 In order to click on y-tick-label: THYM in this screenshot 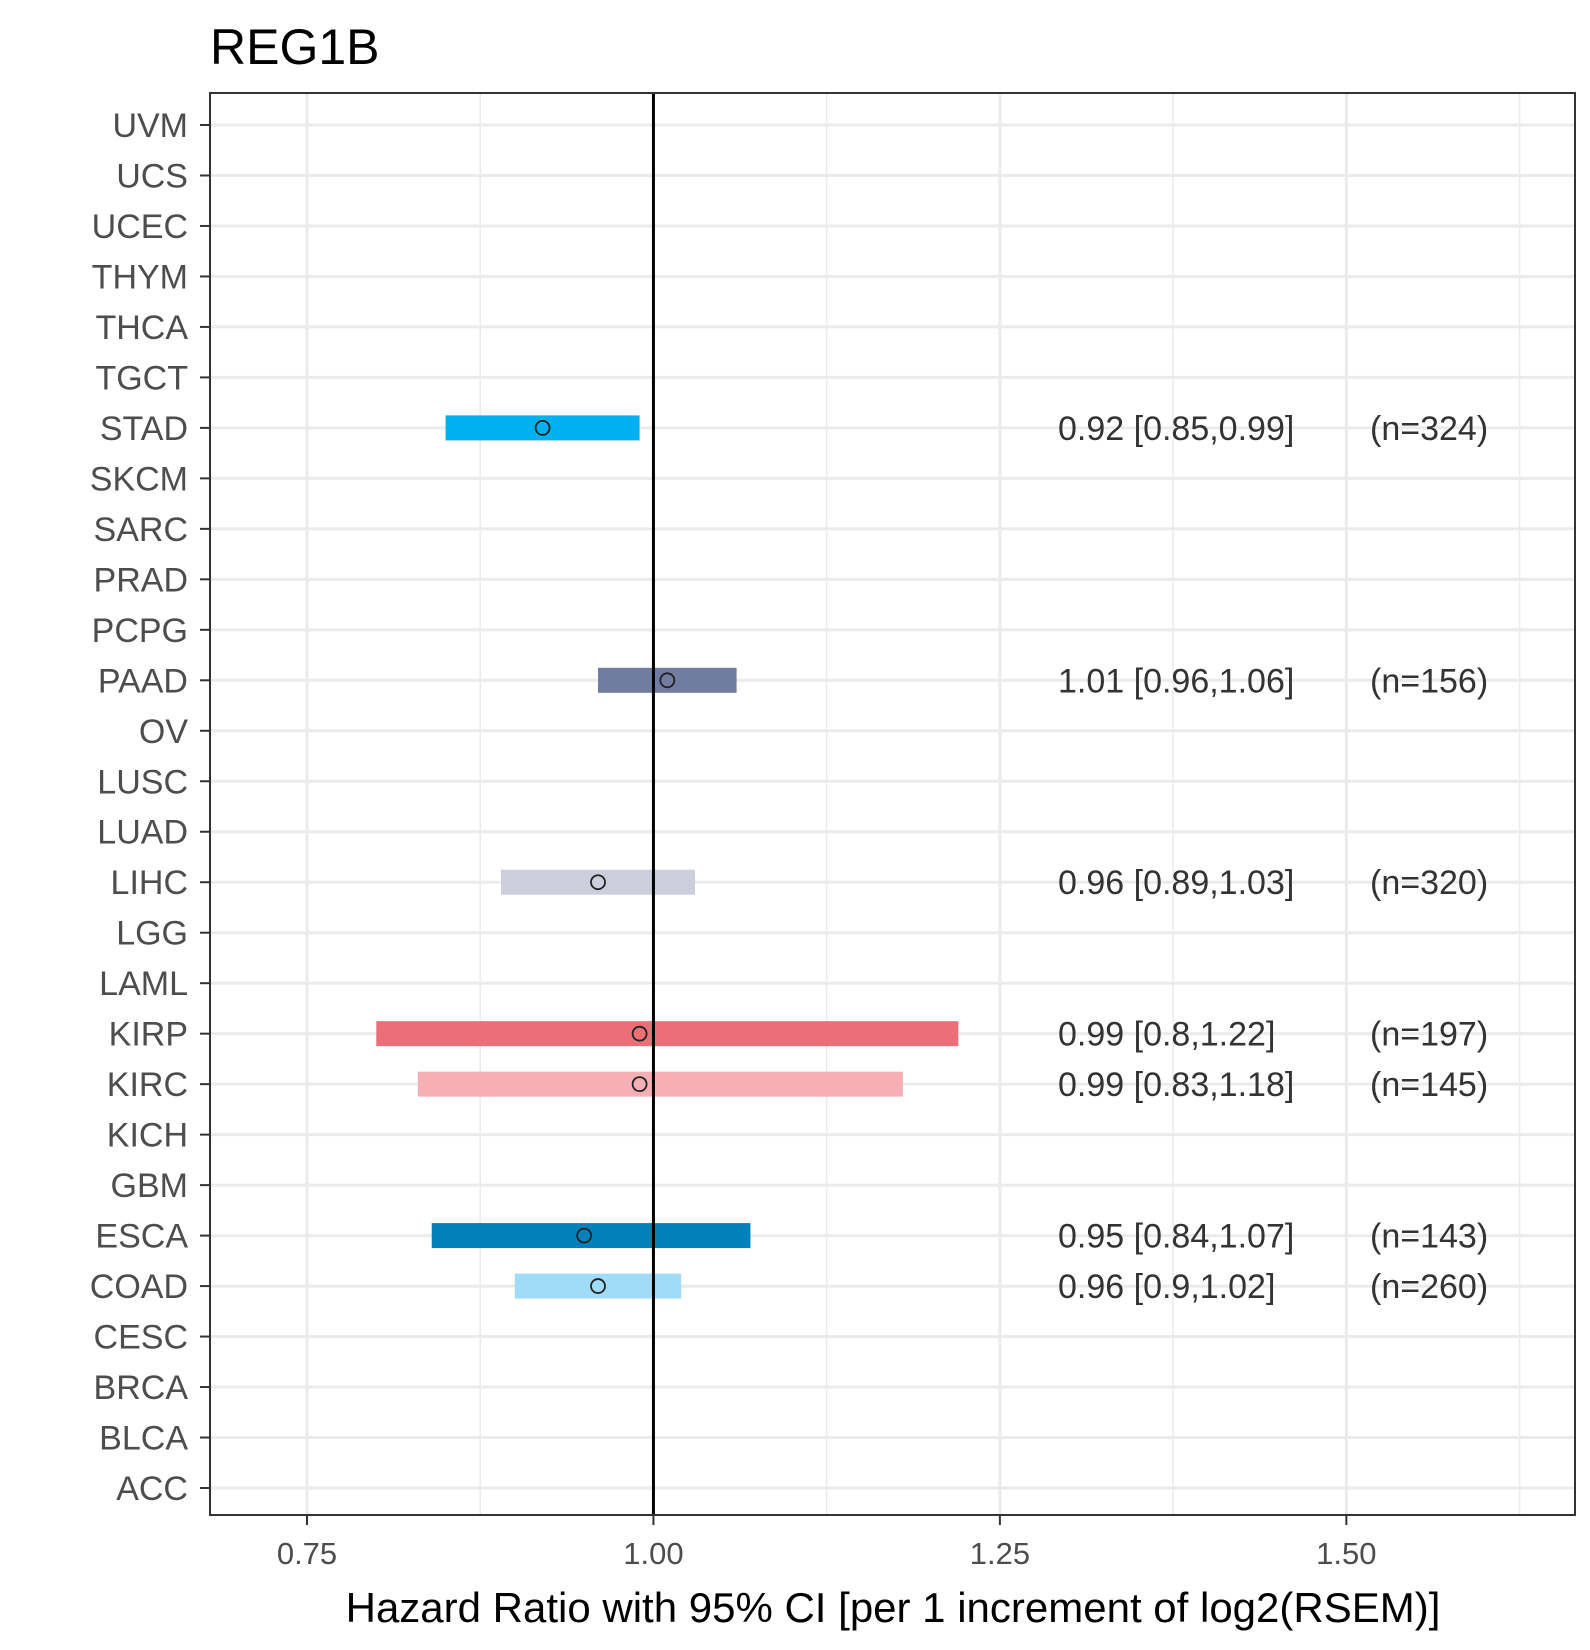, I will do `click(140, 277)`.